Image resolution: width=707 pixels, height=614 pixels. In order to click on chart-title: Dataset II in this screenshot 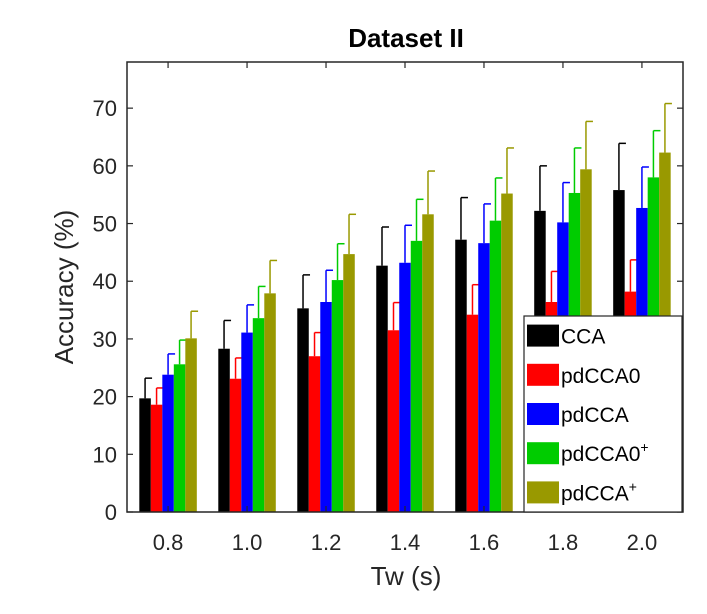, I will do `click(406, 38)`.